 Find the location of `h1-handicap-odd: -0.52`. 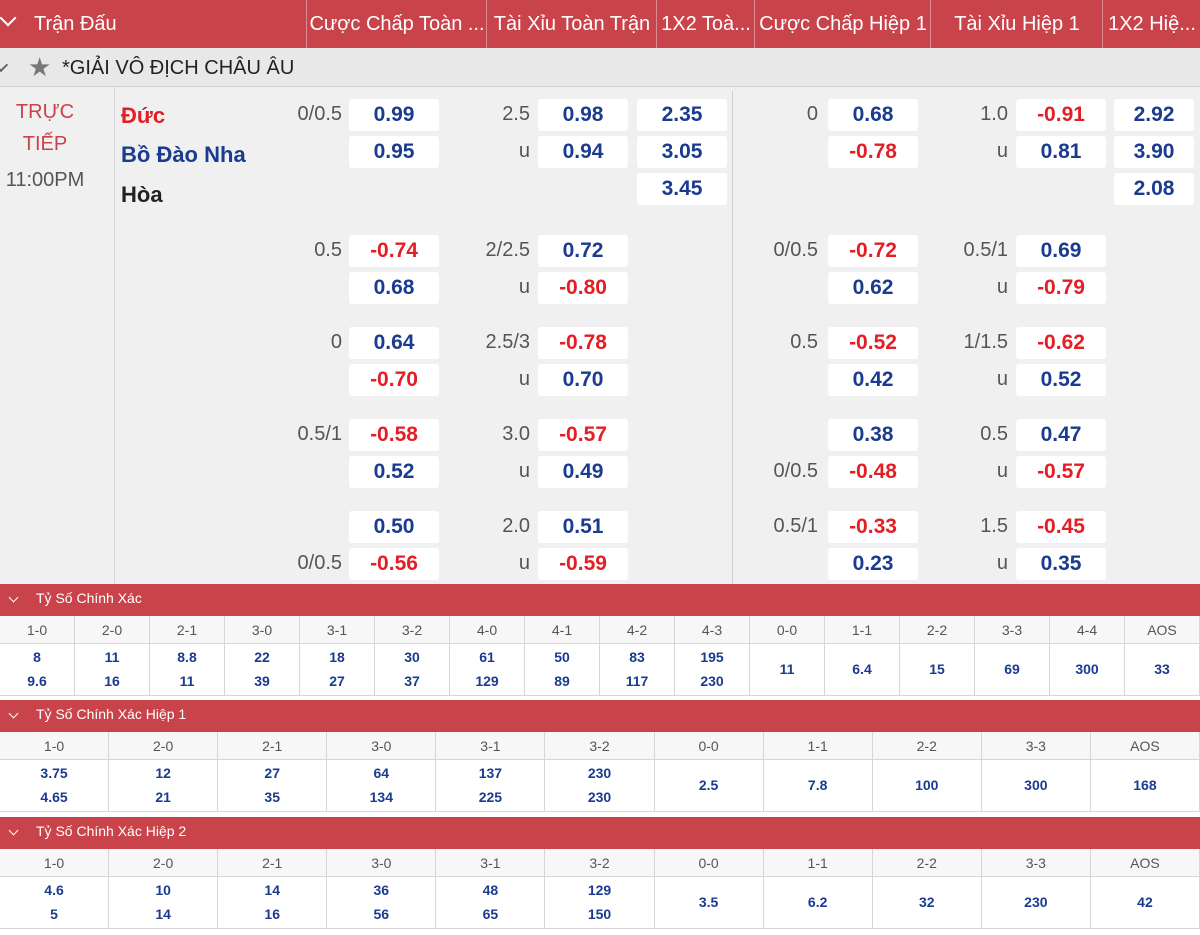

h1-handicap-odd: -0.52 is located at coordinates (873, 343).